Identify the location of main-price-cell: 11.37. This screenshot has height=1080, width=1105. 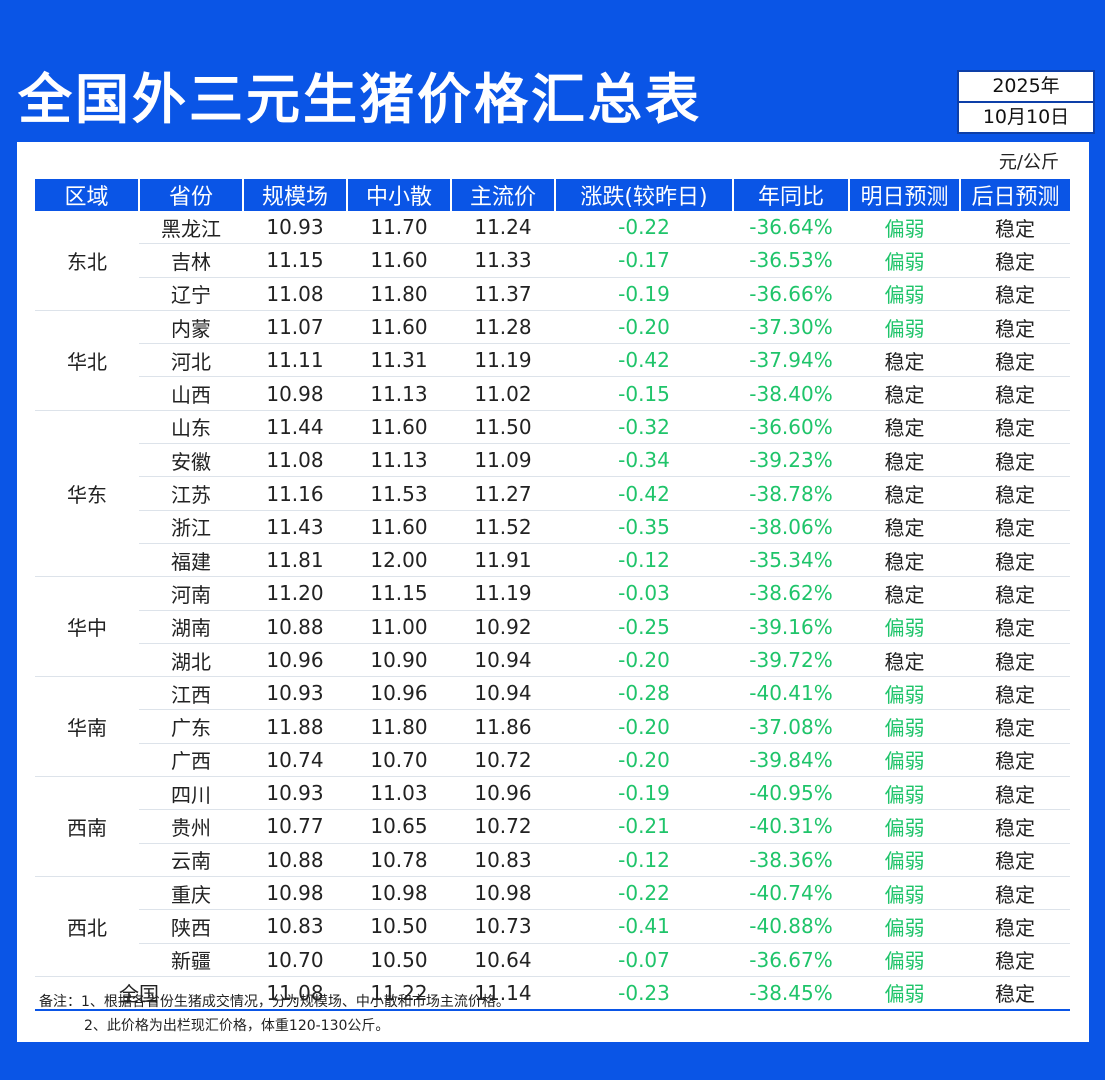
(503, 294).